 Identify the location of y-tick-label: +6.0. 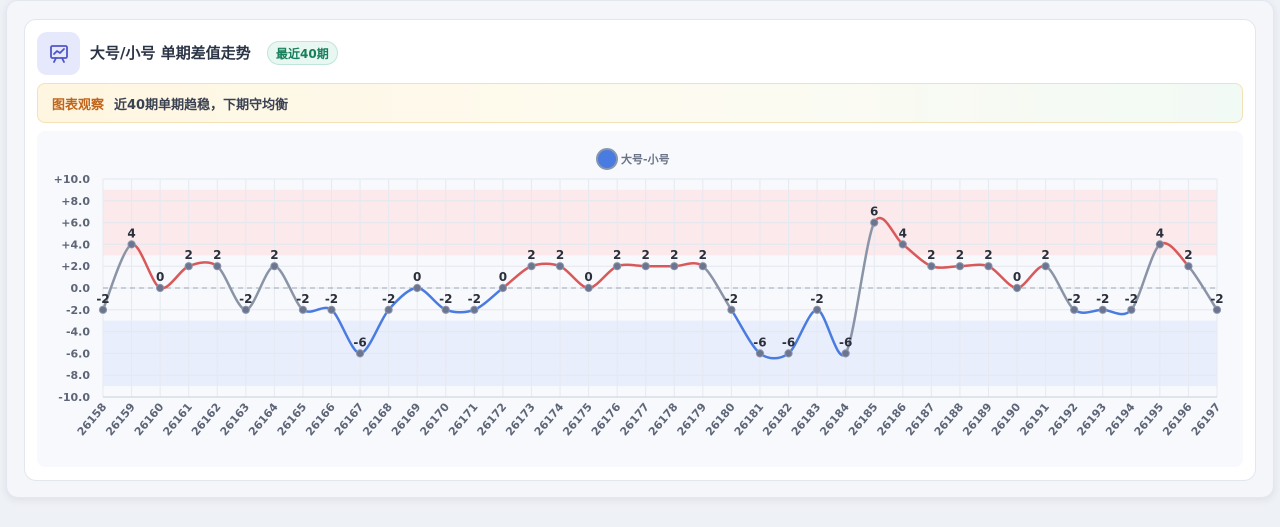
(75, 223).